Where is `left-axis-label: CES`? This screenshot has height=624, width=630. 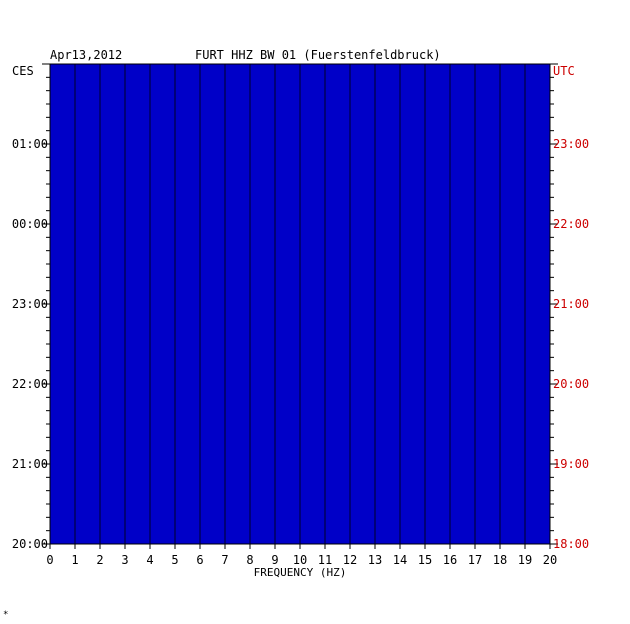
left-axis-label: CES is located at coordinates (23, 71).